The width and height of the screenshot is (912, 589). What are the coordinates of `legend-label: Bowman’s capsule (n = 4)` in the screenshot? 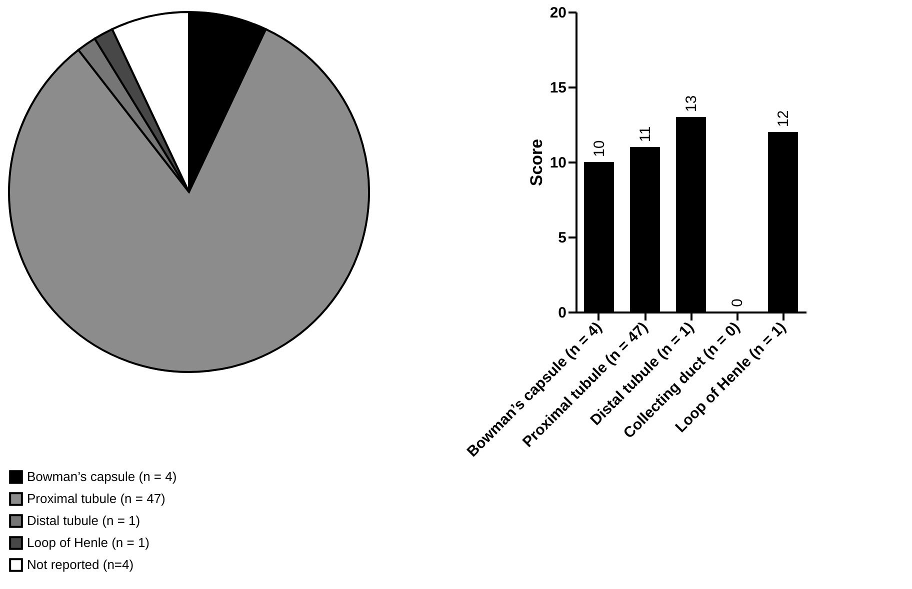 It's located at (102, 476).